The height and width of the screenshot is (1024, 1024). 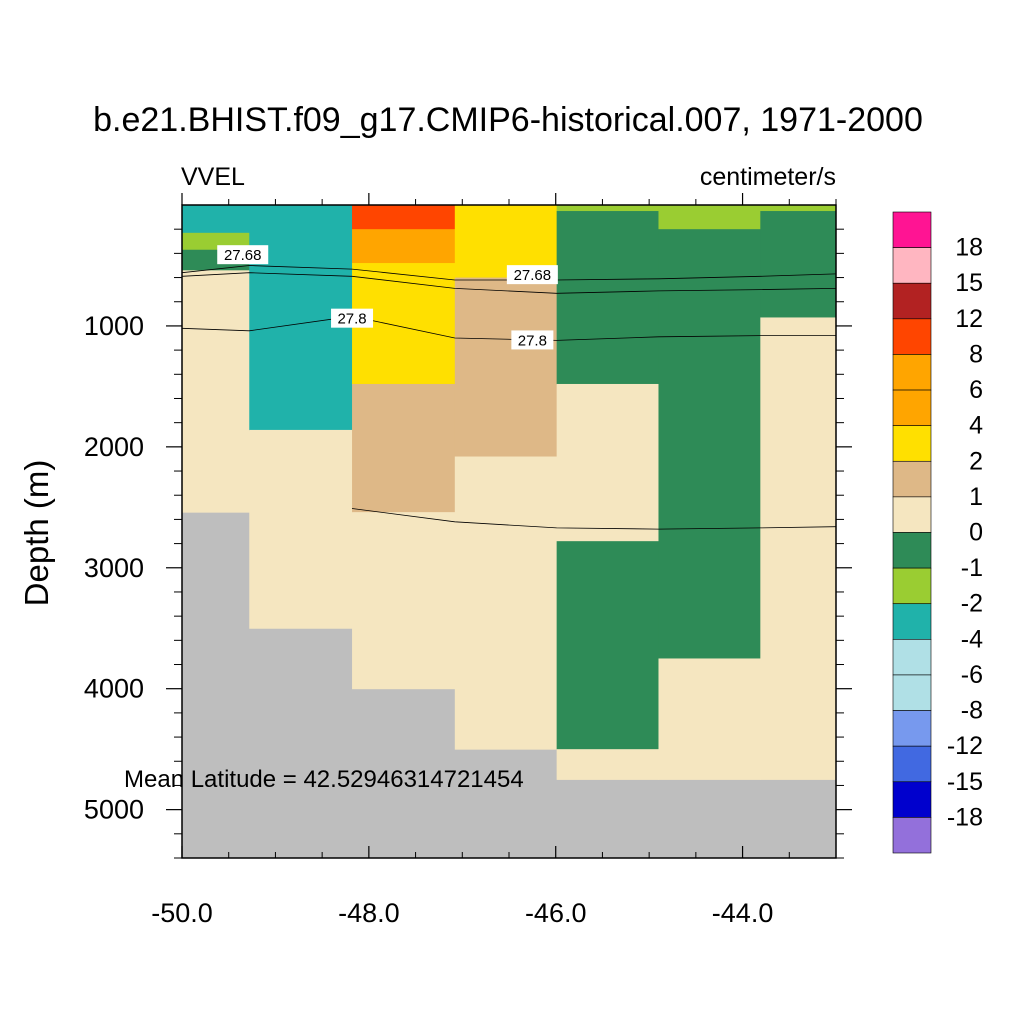 I want to click on contour-label-2-0: 27.8, so click(x=351, y=319).